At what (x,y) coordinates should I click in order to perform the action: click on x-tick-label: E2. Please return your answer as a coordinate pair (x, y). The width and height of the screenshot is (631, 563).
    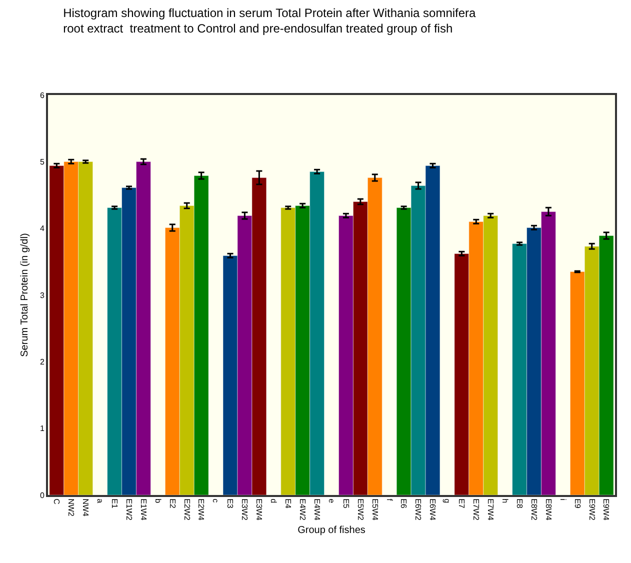
    Looking at the image, I should click on (172, 503).